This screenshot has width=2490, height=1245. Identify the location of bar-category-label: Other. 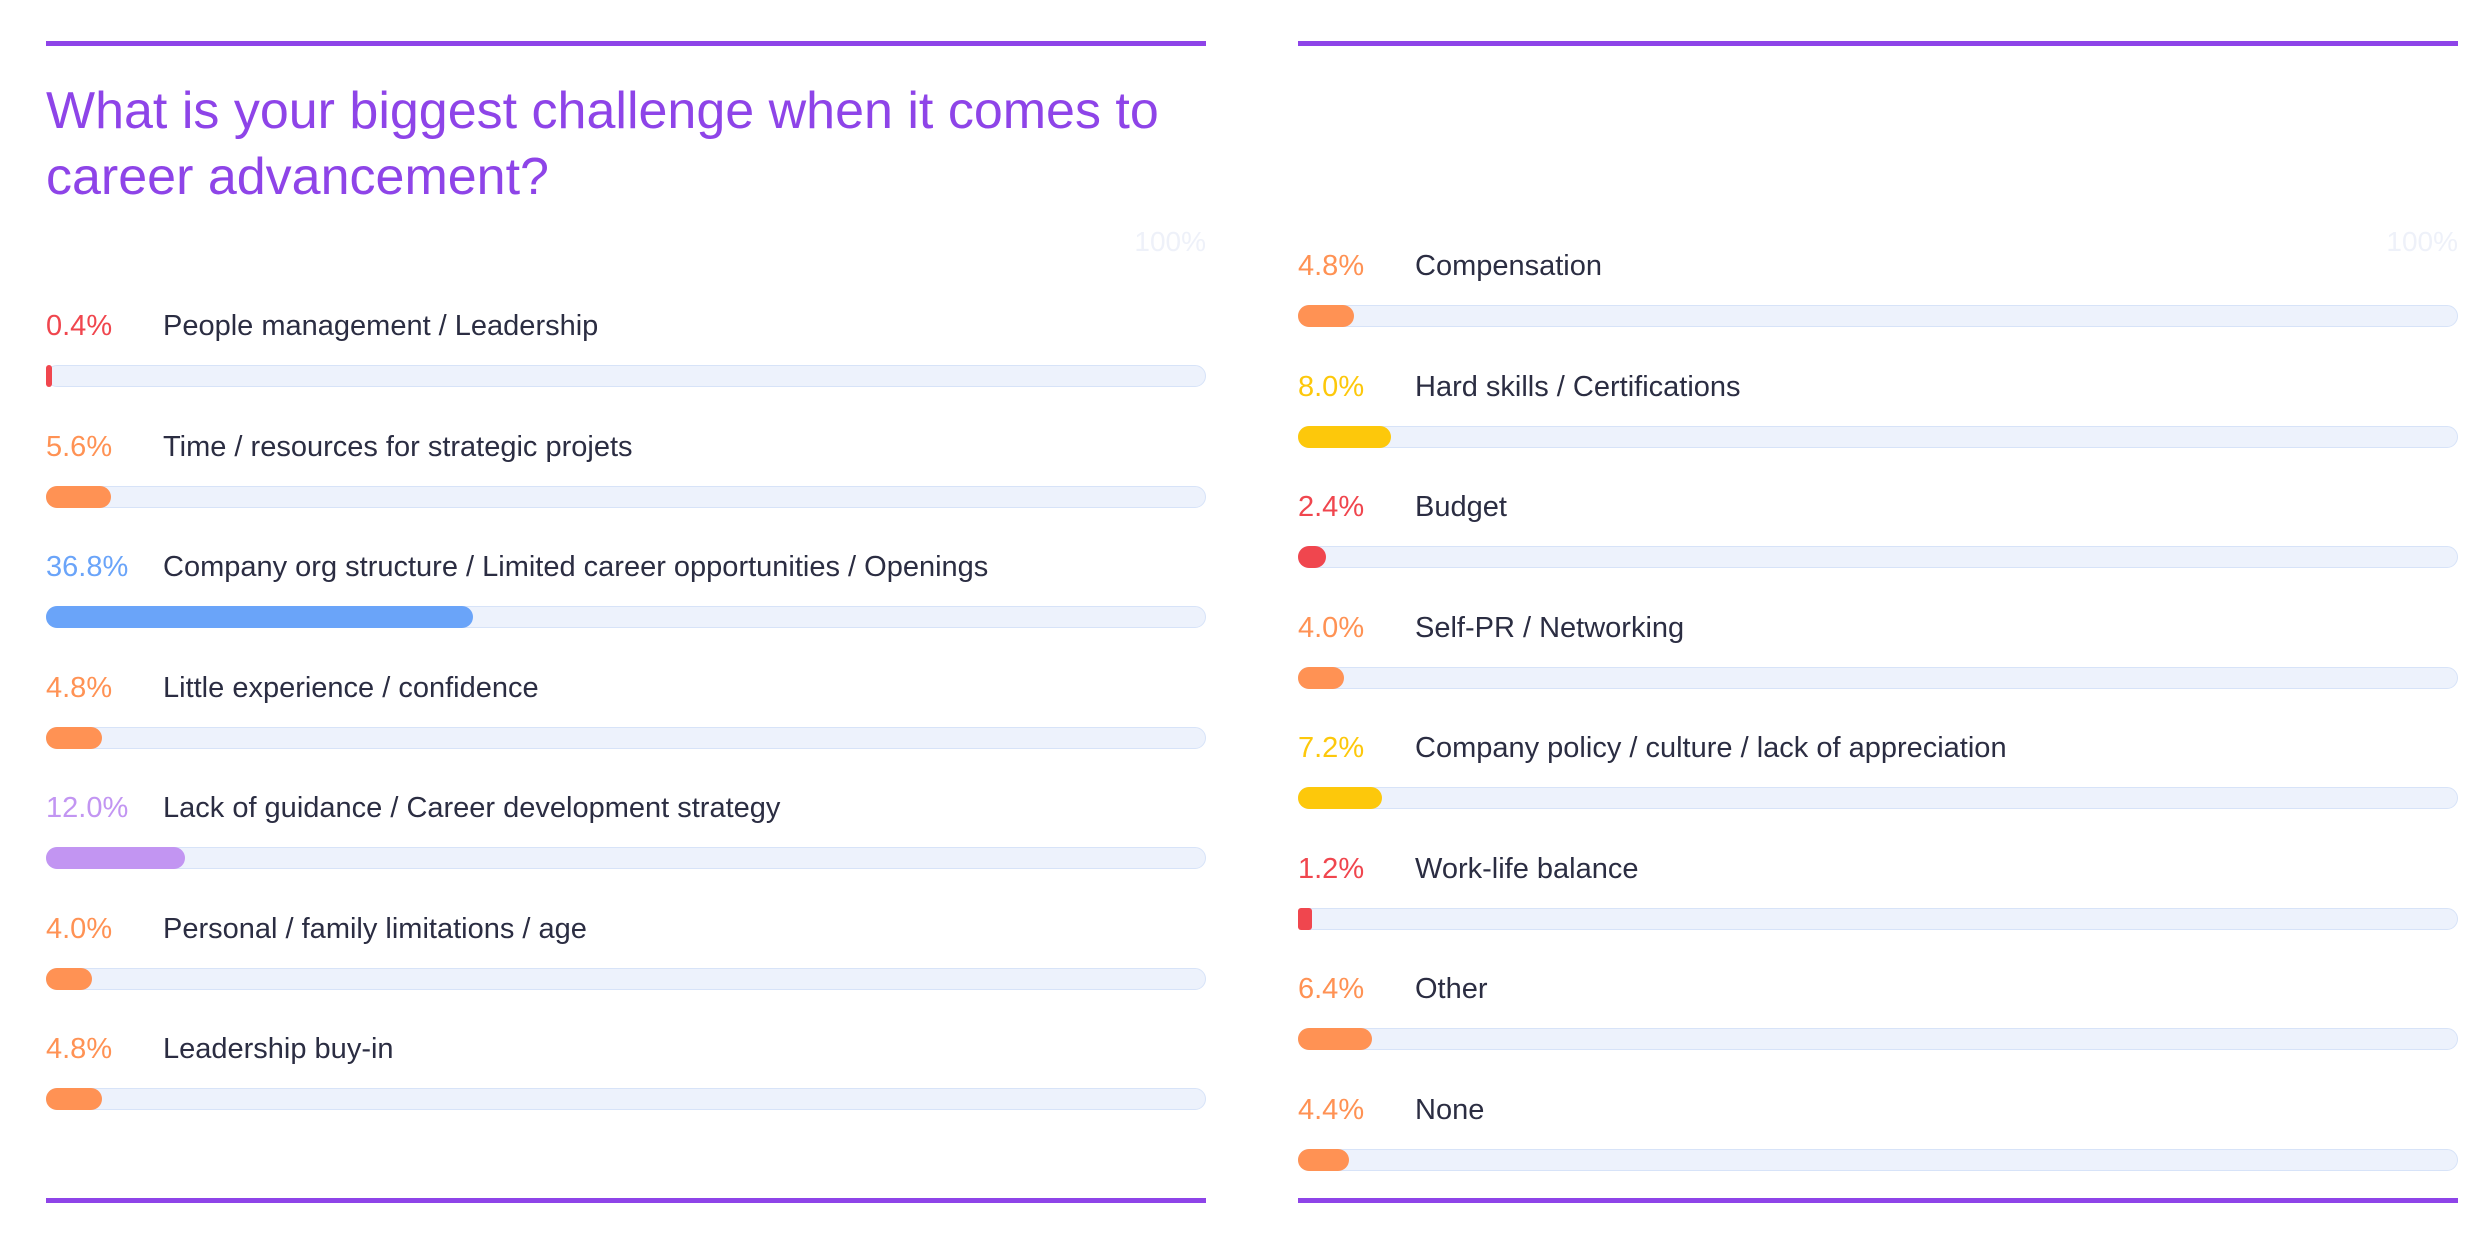
(1451, 989).